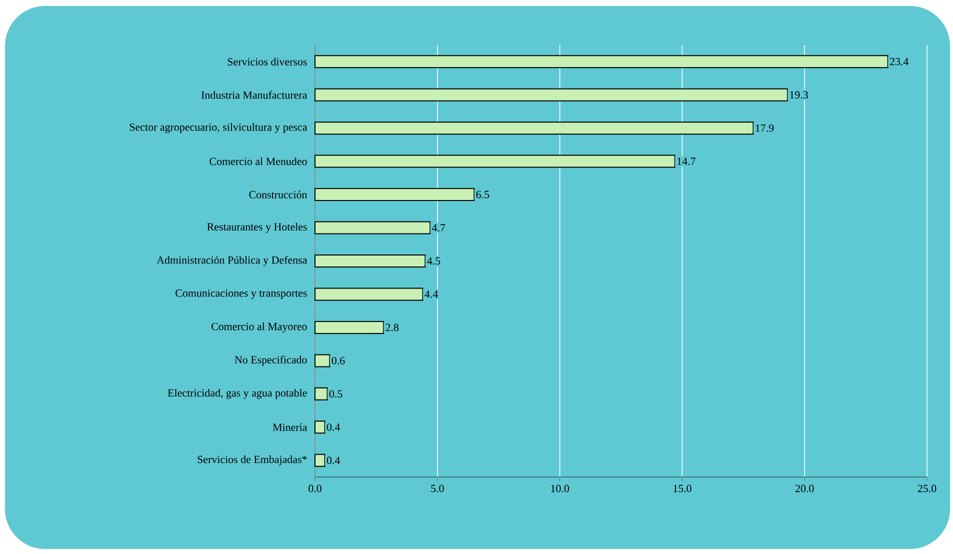  Describe the element at coordinates (335, 394) in the screenshot. I see `data-label: 0.5` at that location.